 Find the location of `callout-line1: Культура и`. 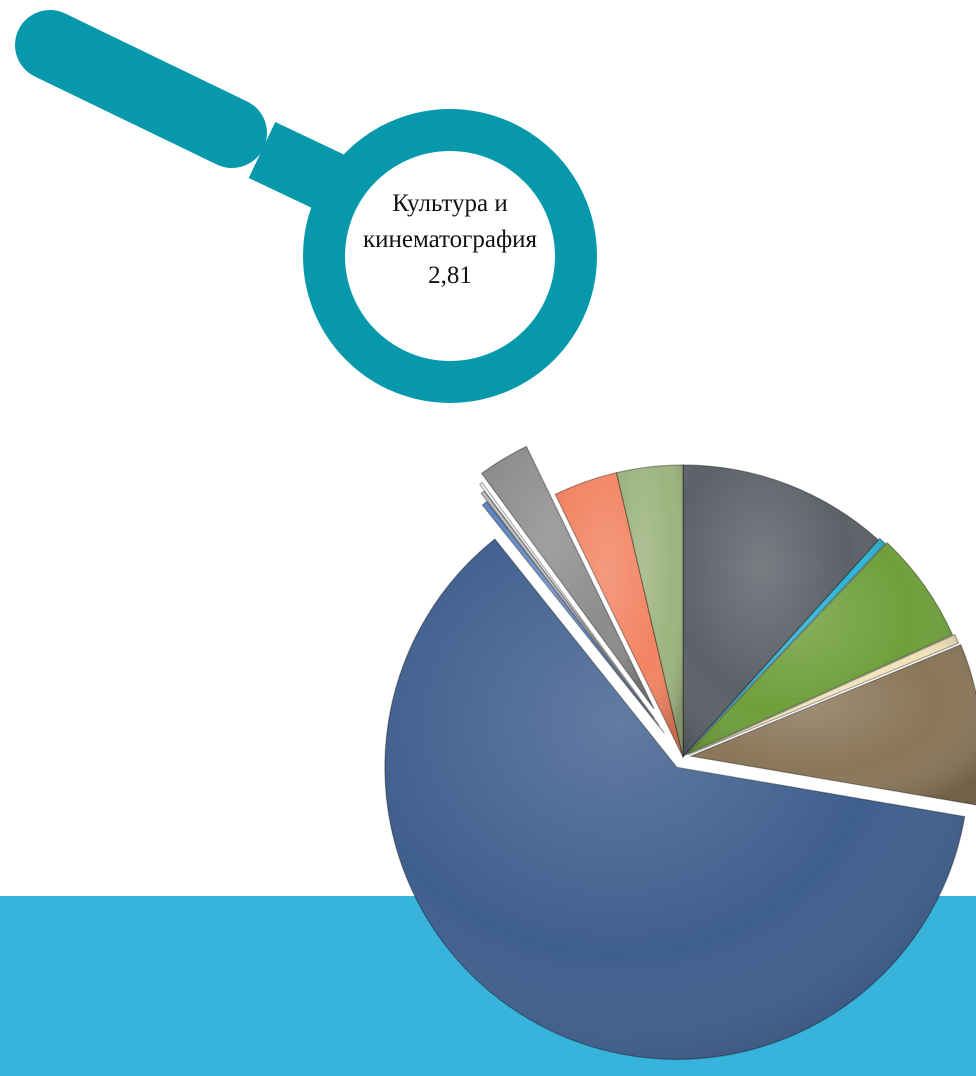

callout-line1: Культура и is located at coordinates (450, 203).